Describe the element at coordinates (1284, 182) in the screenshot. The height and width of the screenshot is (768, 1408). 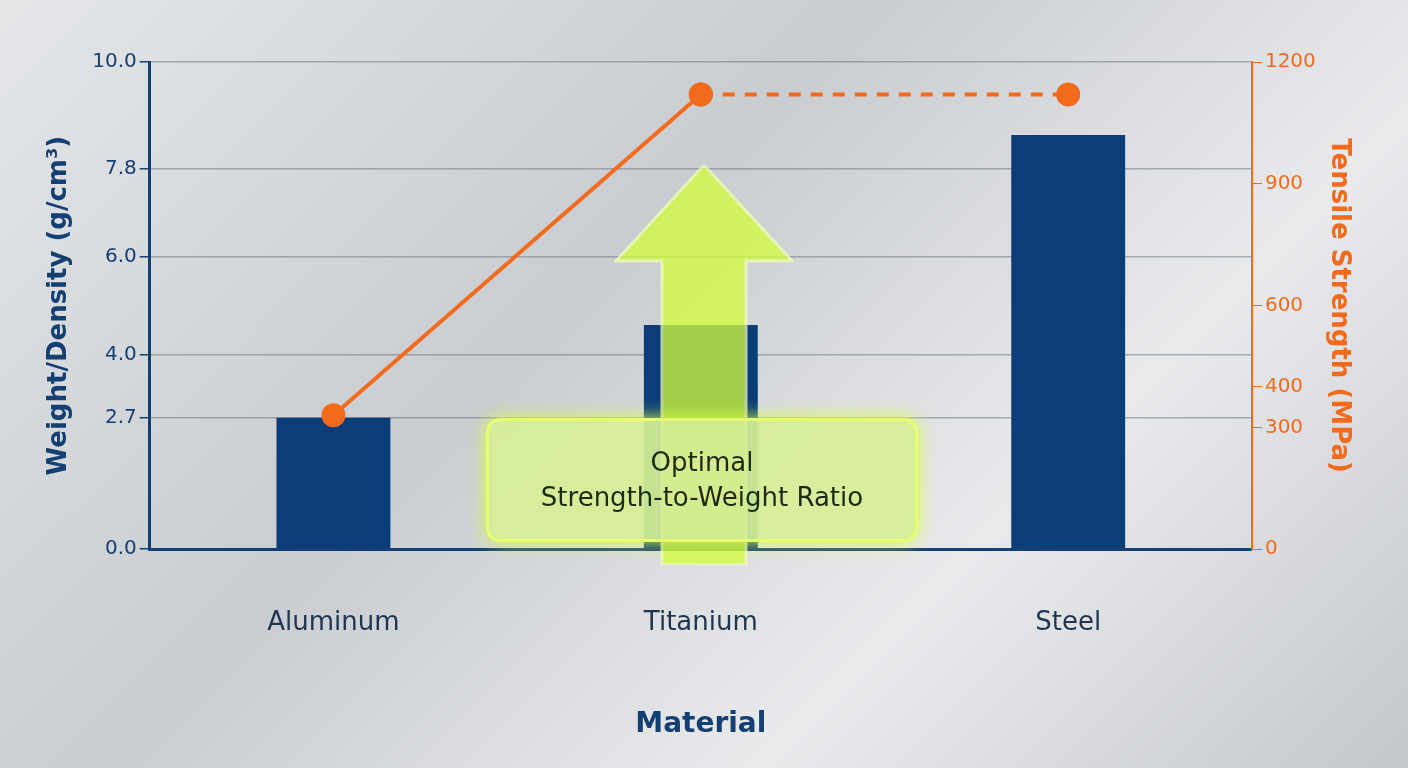
I see `y2-tick-label: 900` at that location.